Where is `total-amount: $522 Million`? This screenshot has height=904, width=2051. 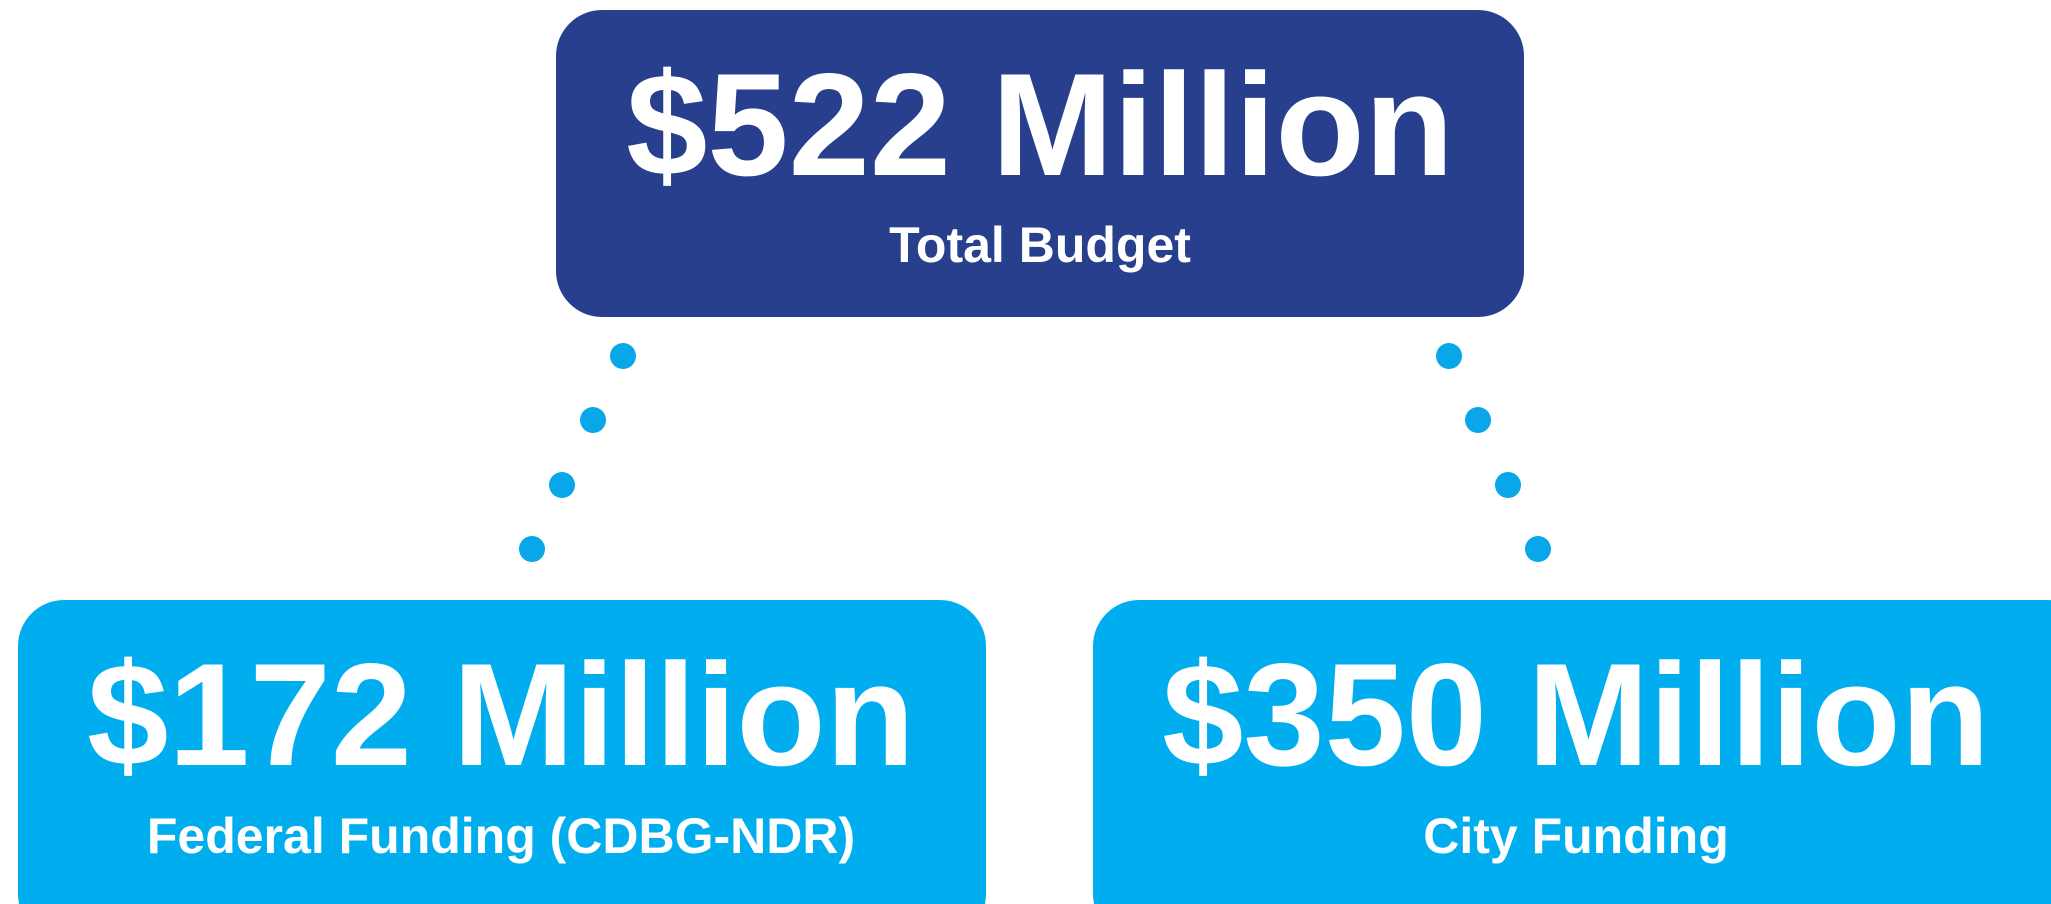 total-amount: $522 Million is located at coordinates (1040, 124).